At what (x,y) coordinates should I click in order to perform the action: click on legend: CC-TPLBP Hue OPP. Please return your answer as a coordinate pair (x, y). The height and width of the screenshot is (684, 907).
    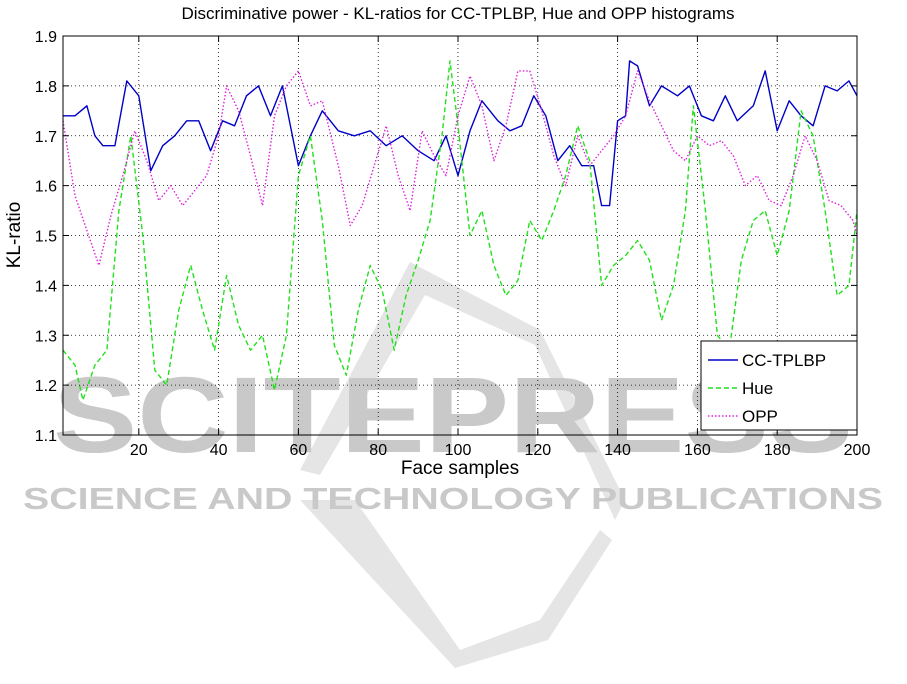
    Looking at the image, I should click on (779, 385).